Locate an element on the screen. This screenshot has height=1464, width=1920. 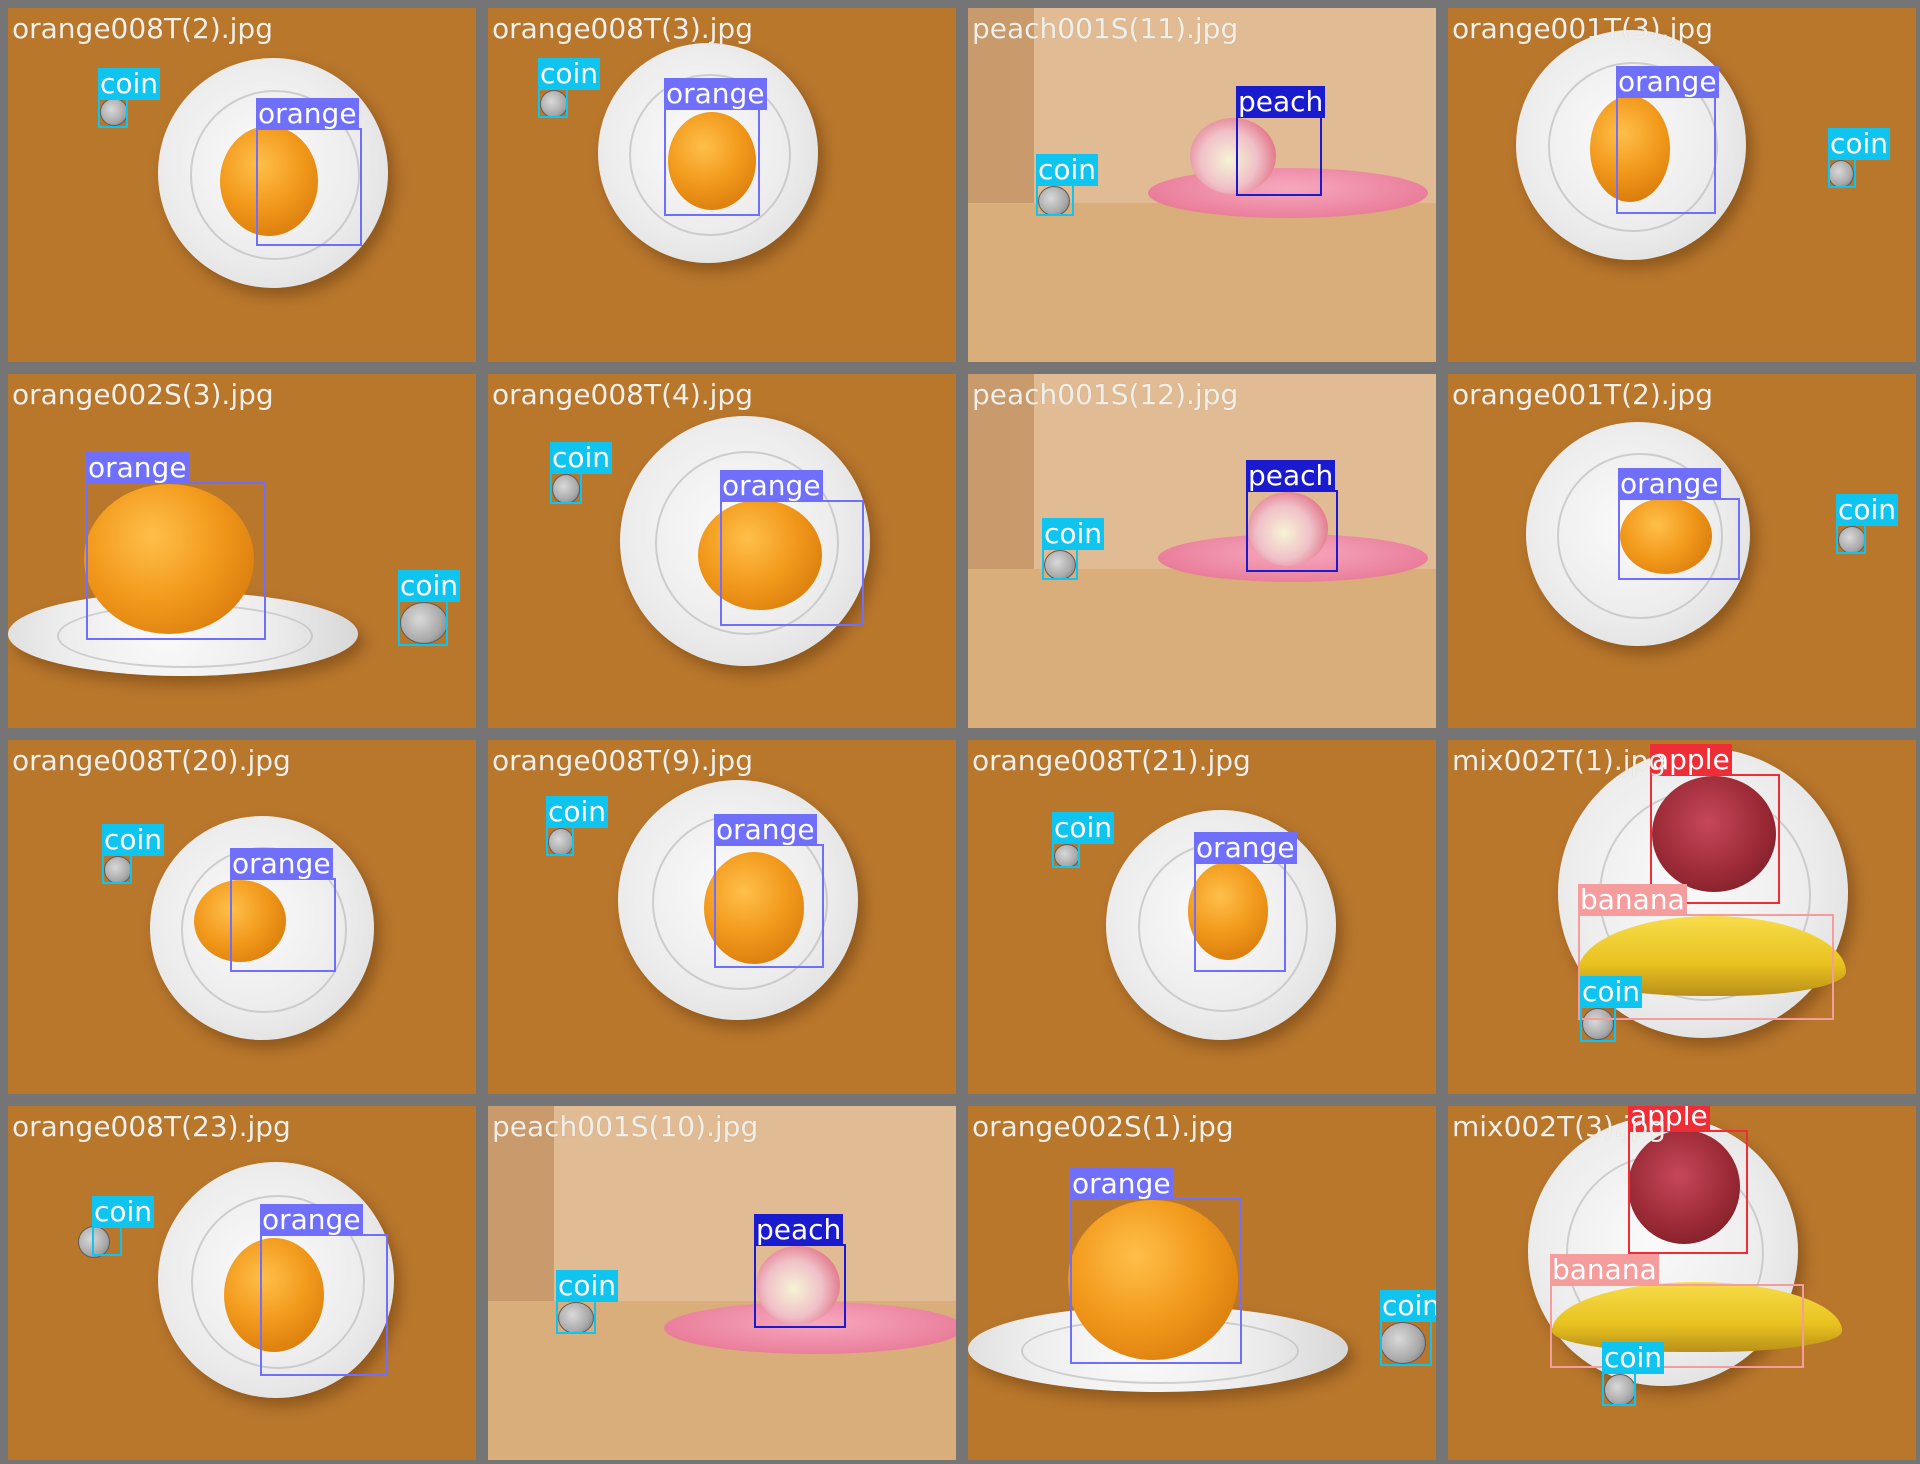
image-tile: orange coin orange001T(2).jpg is located at coordinates (1680, 549).